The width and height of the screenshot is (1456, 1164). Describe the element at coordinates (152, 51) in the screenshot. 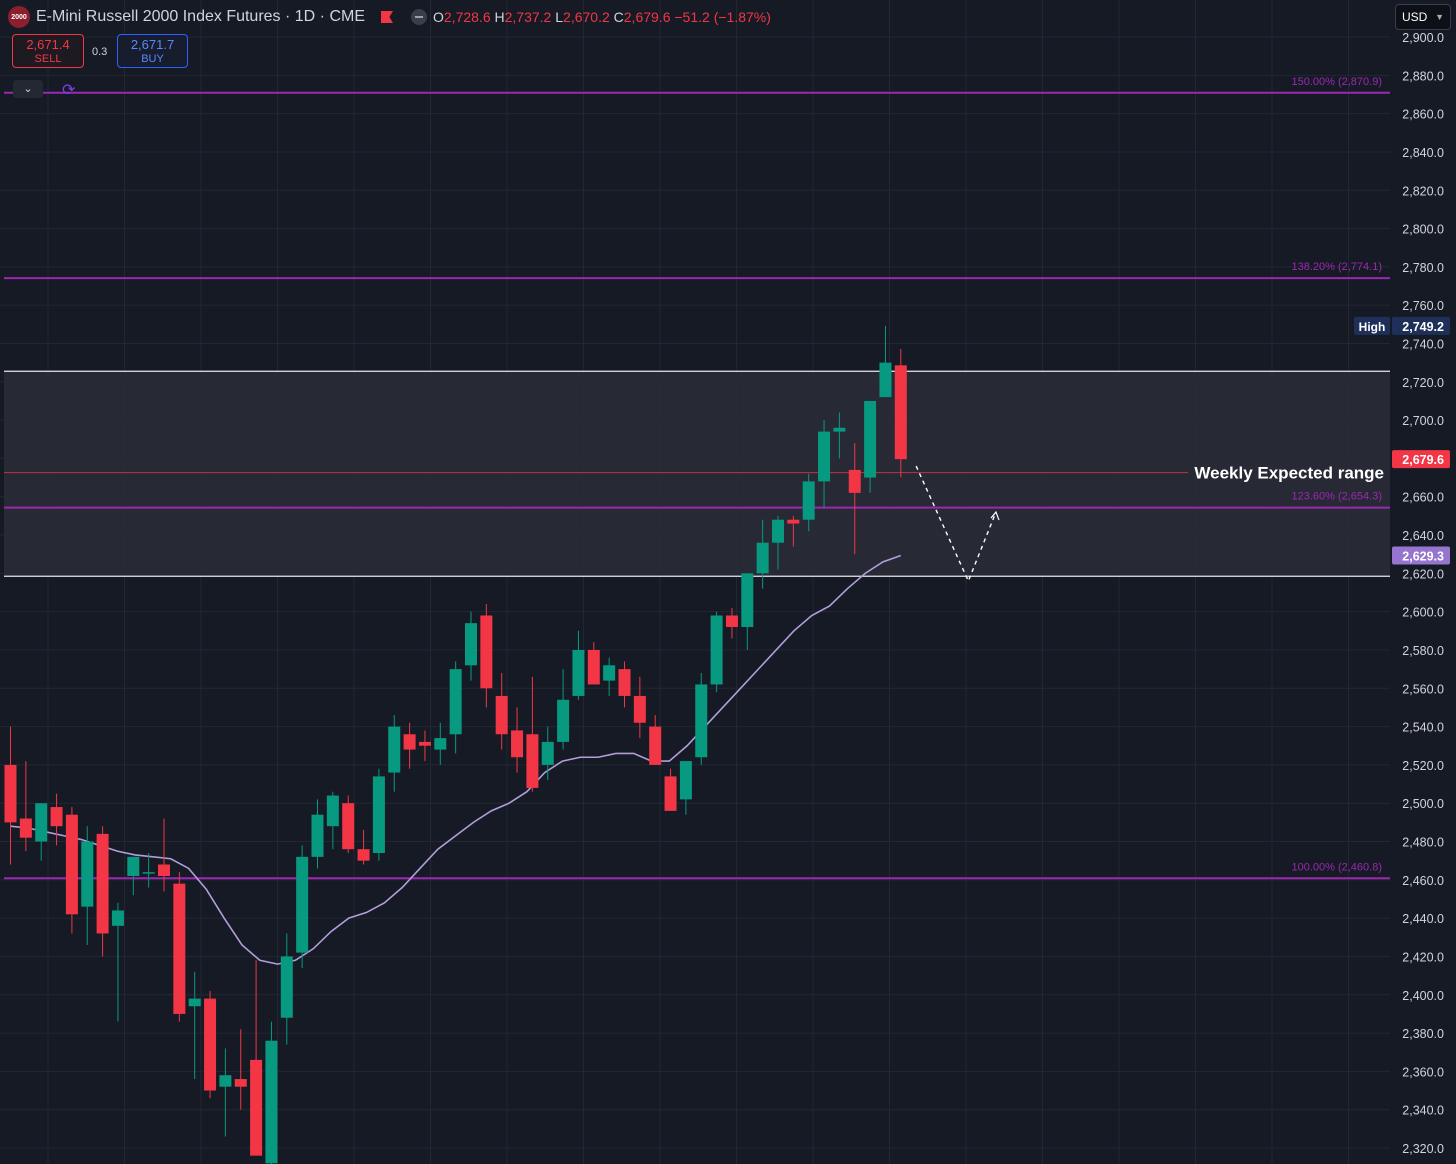

I see `buy-button: 2,671.7 BUY` at that location.